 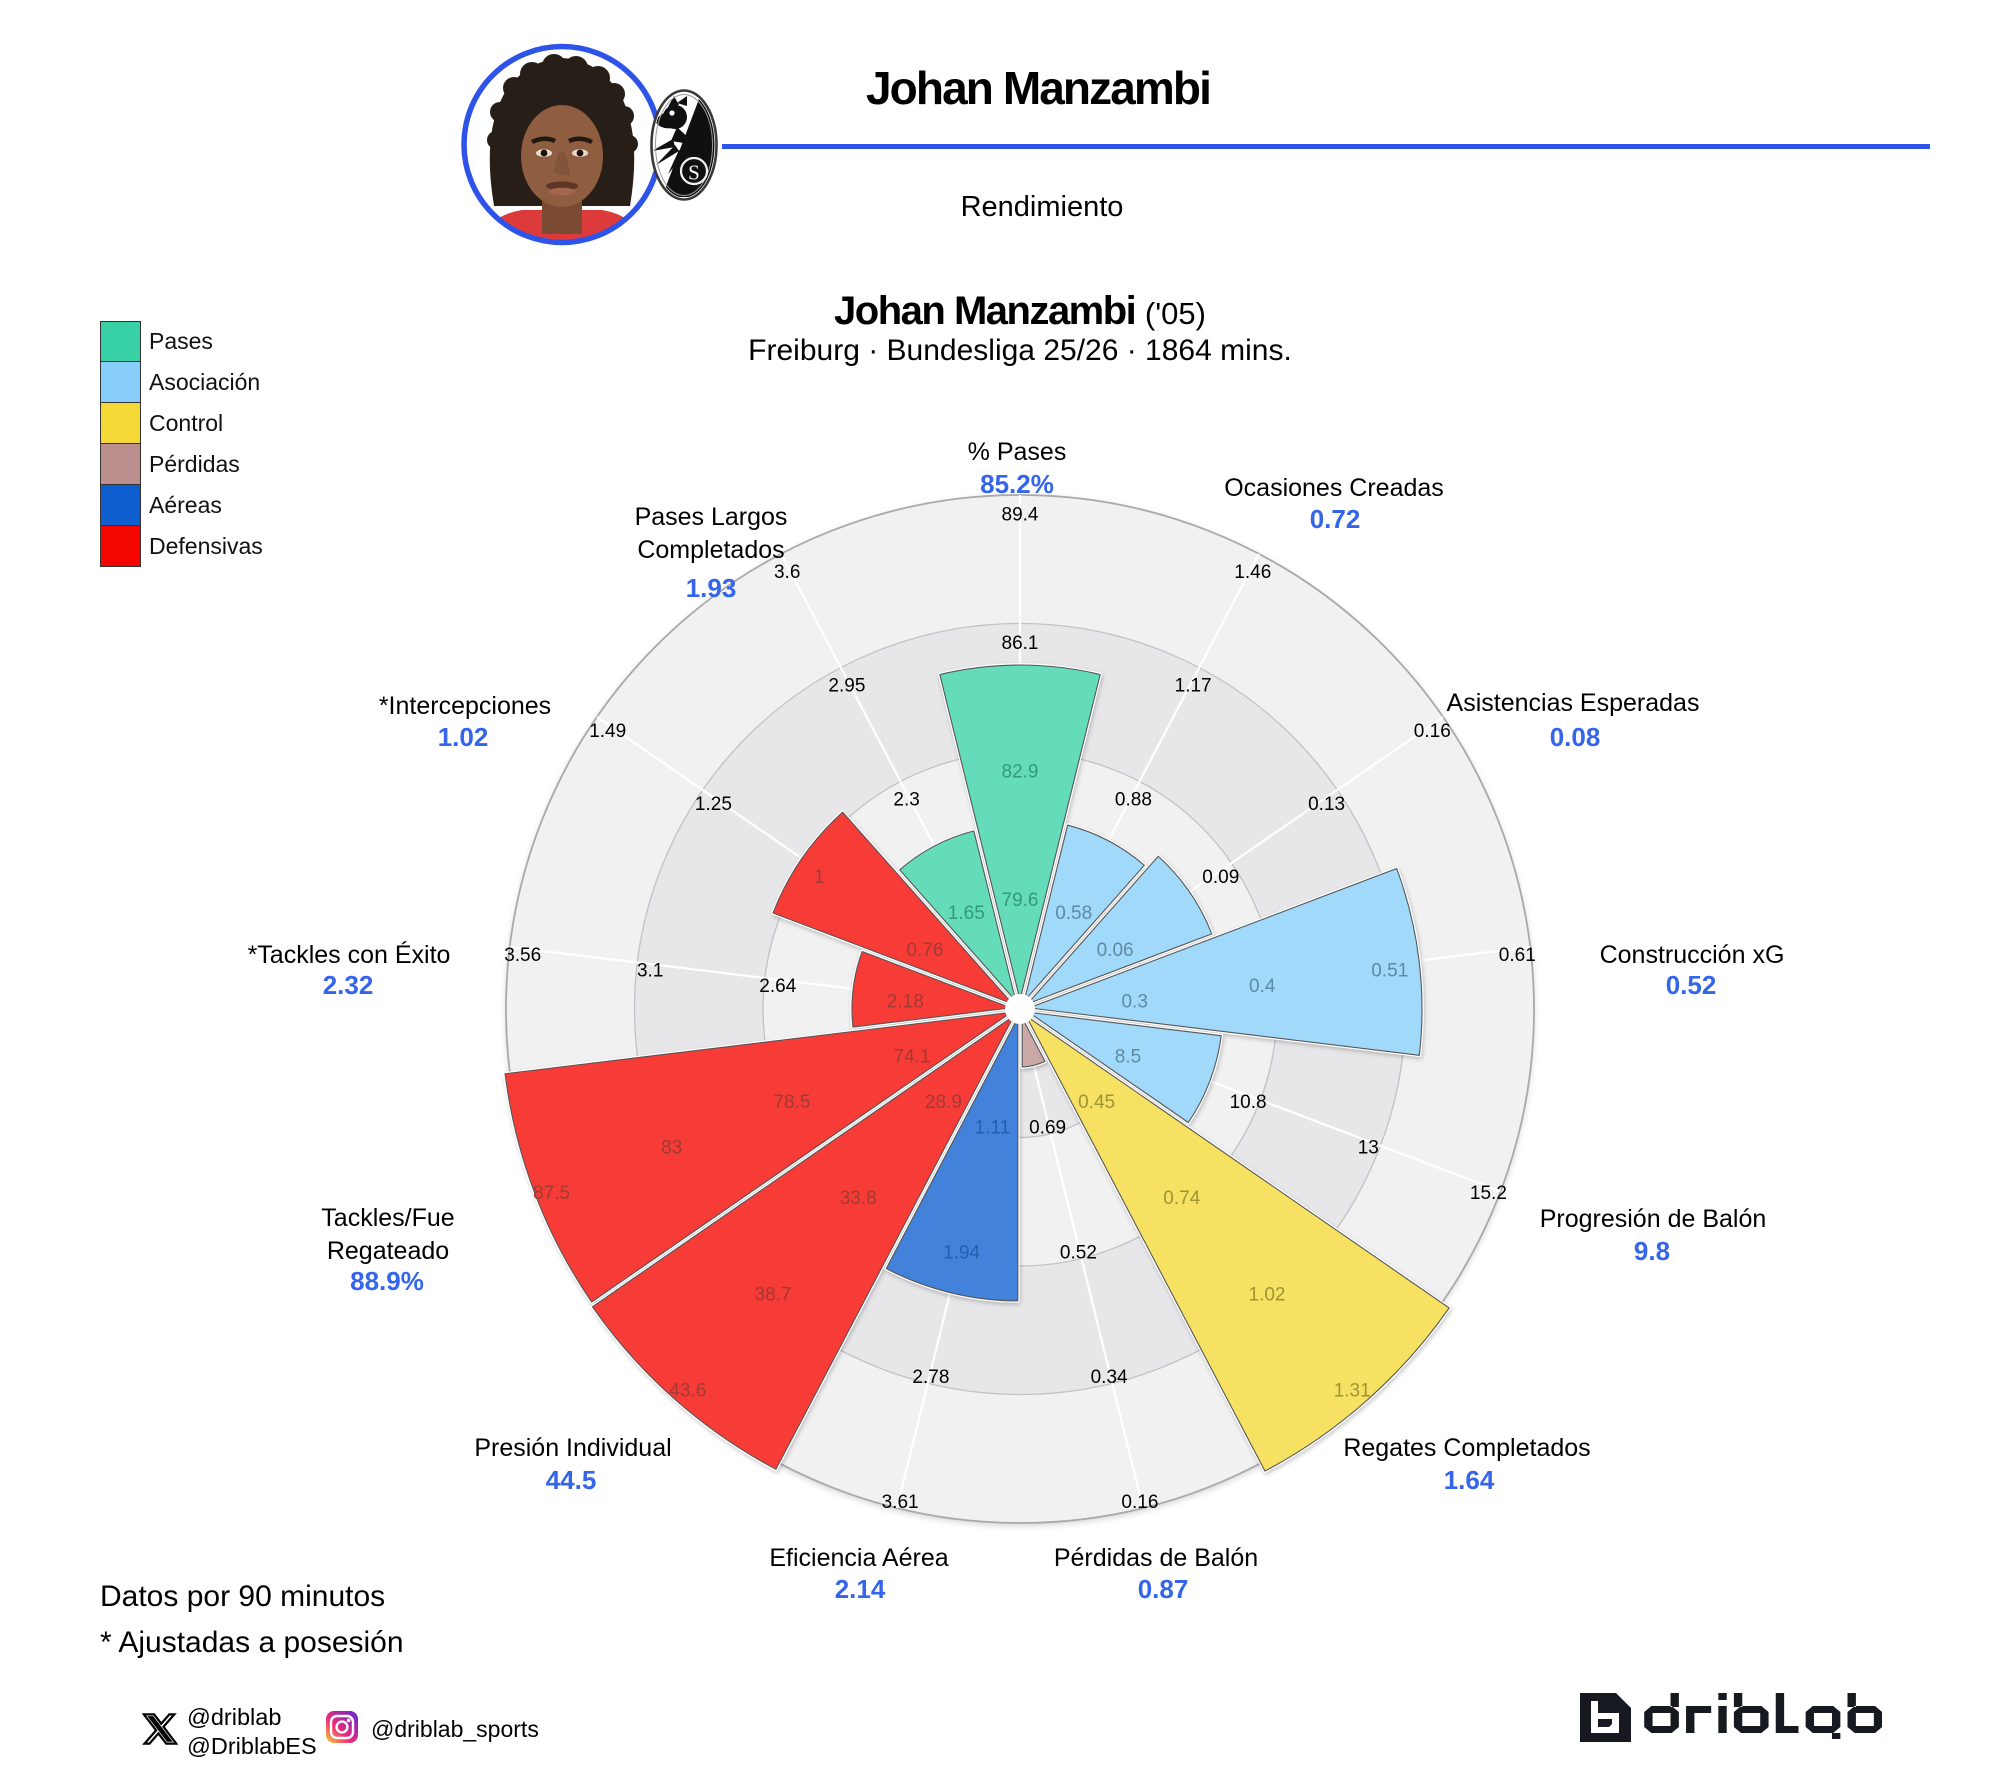 What do you see at coordinates (846, 686) in the screenshot?
I see `svg-text: 2.95` at bounding box center [846, 686].